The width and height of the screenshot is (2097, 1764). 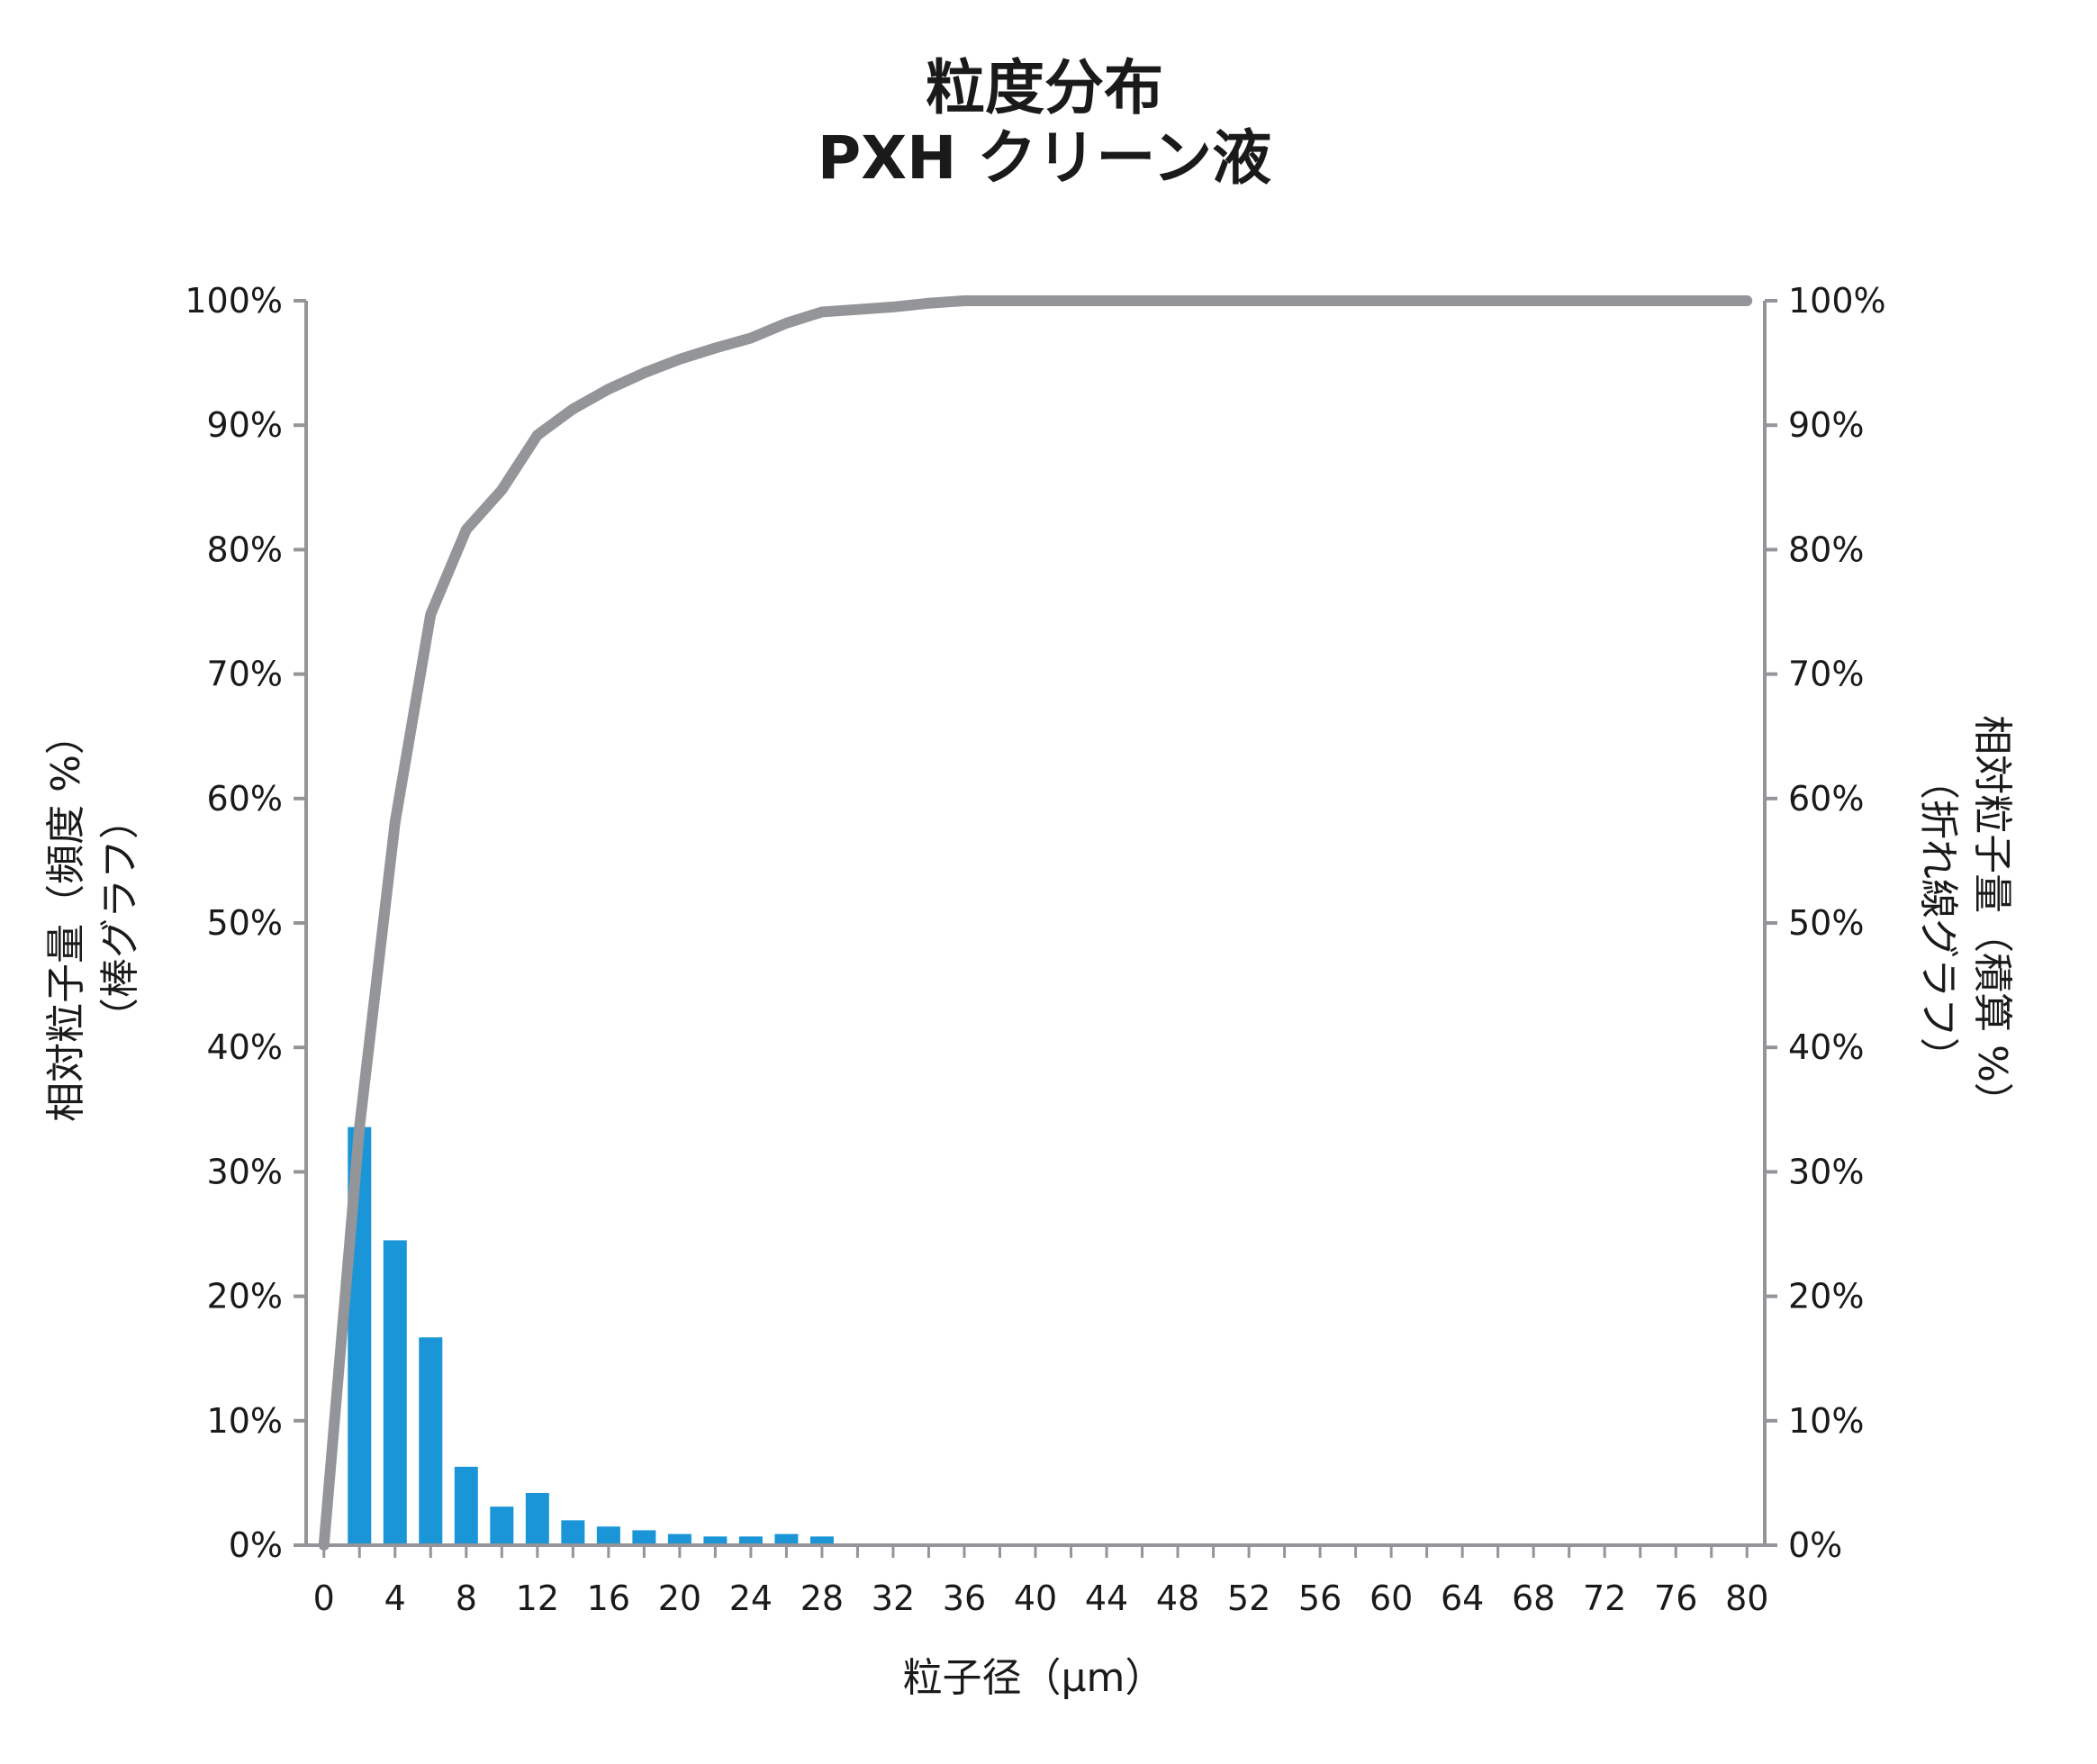 What do you see at coordinates (1826, 1421) in the screenshot?
I see `right-y-tick-label: 10%` at bounding box center [1826, 1421].